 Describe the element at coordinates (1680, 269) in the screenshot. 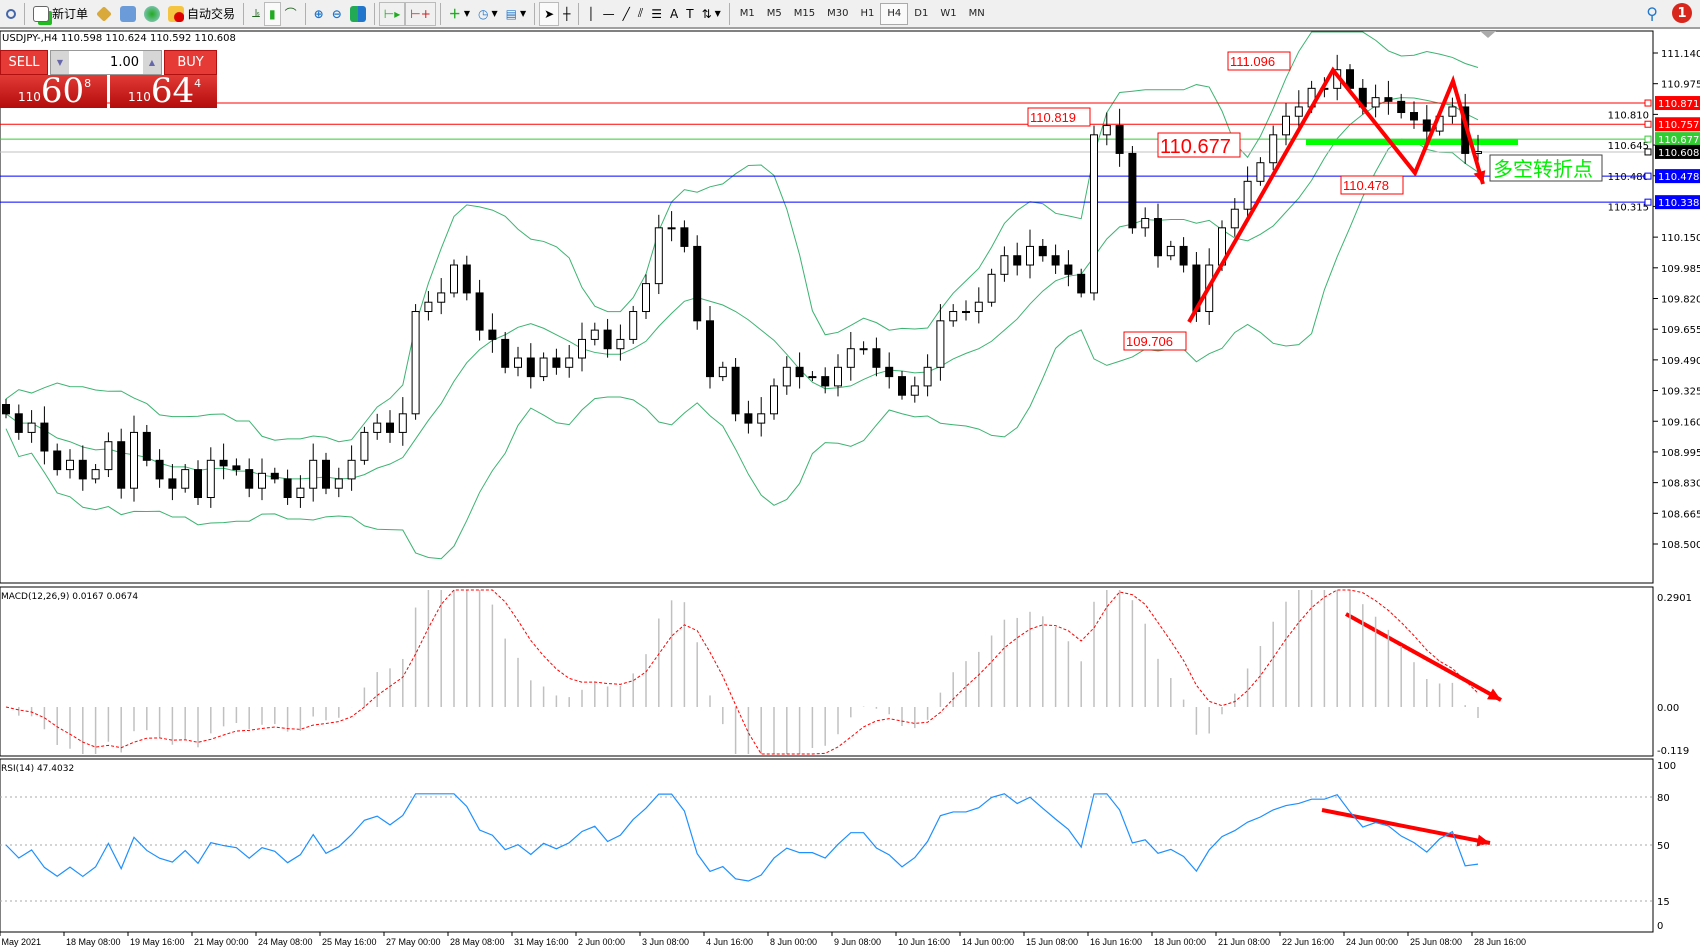

I see `price-tick-label: 109.985` at that location.